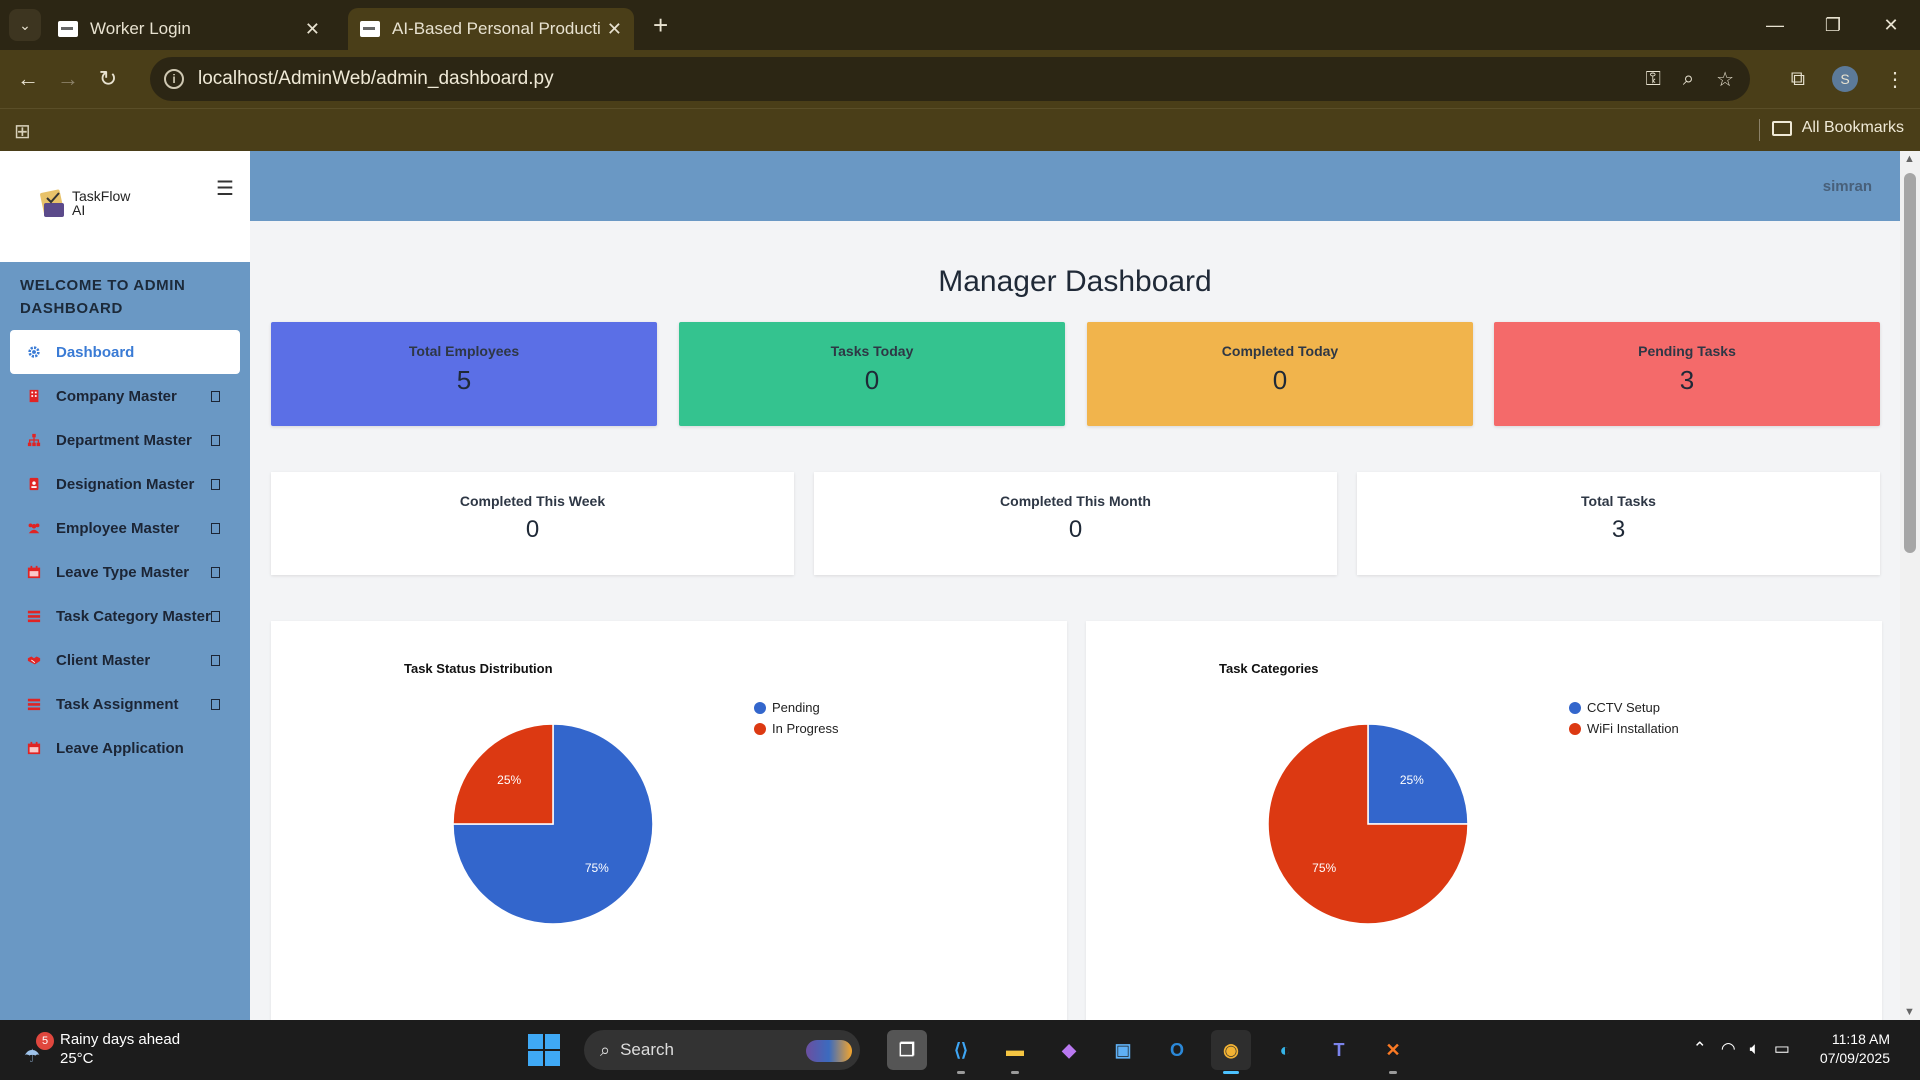 This screenshot has height=1080, width=1920. Describe the element at coordinates (225, 189) in the screenshot. I see `hamburger-menu-icon: ☰` at that location.